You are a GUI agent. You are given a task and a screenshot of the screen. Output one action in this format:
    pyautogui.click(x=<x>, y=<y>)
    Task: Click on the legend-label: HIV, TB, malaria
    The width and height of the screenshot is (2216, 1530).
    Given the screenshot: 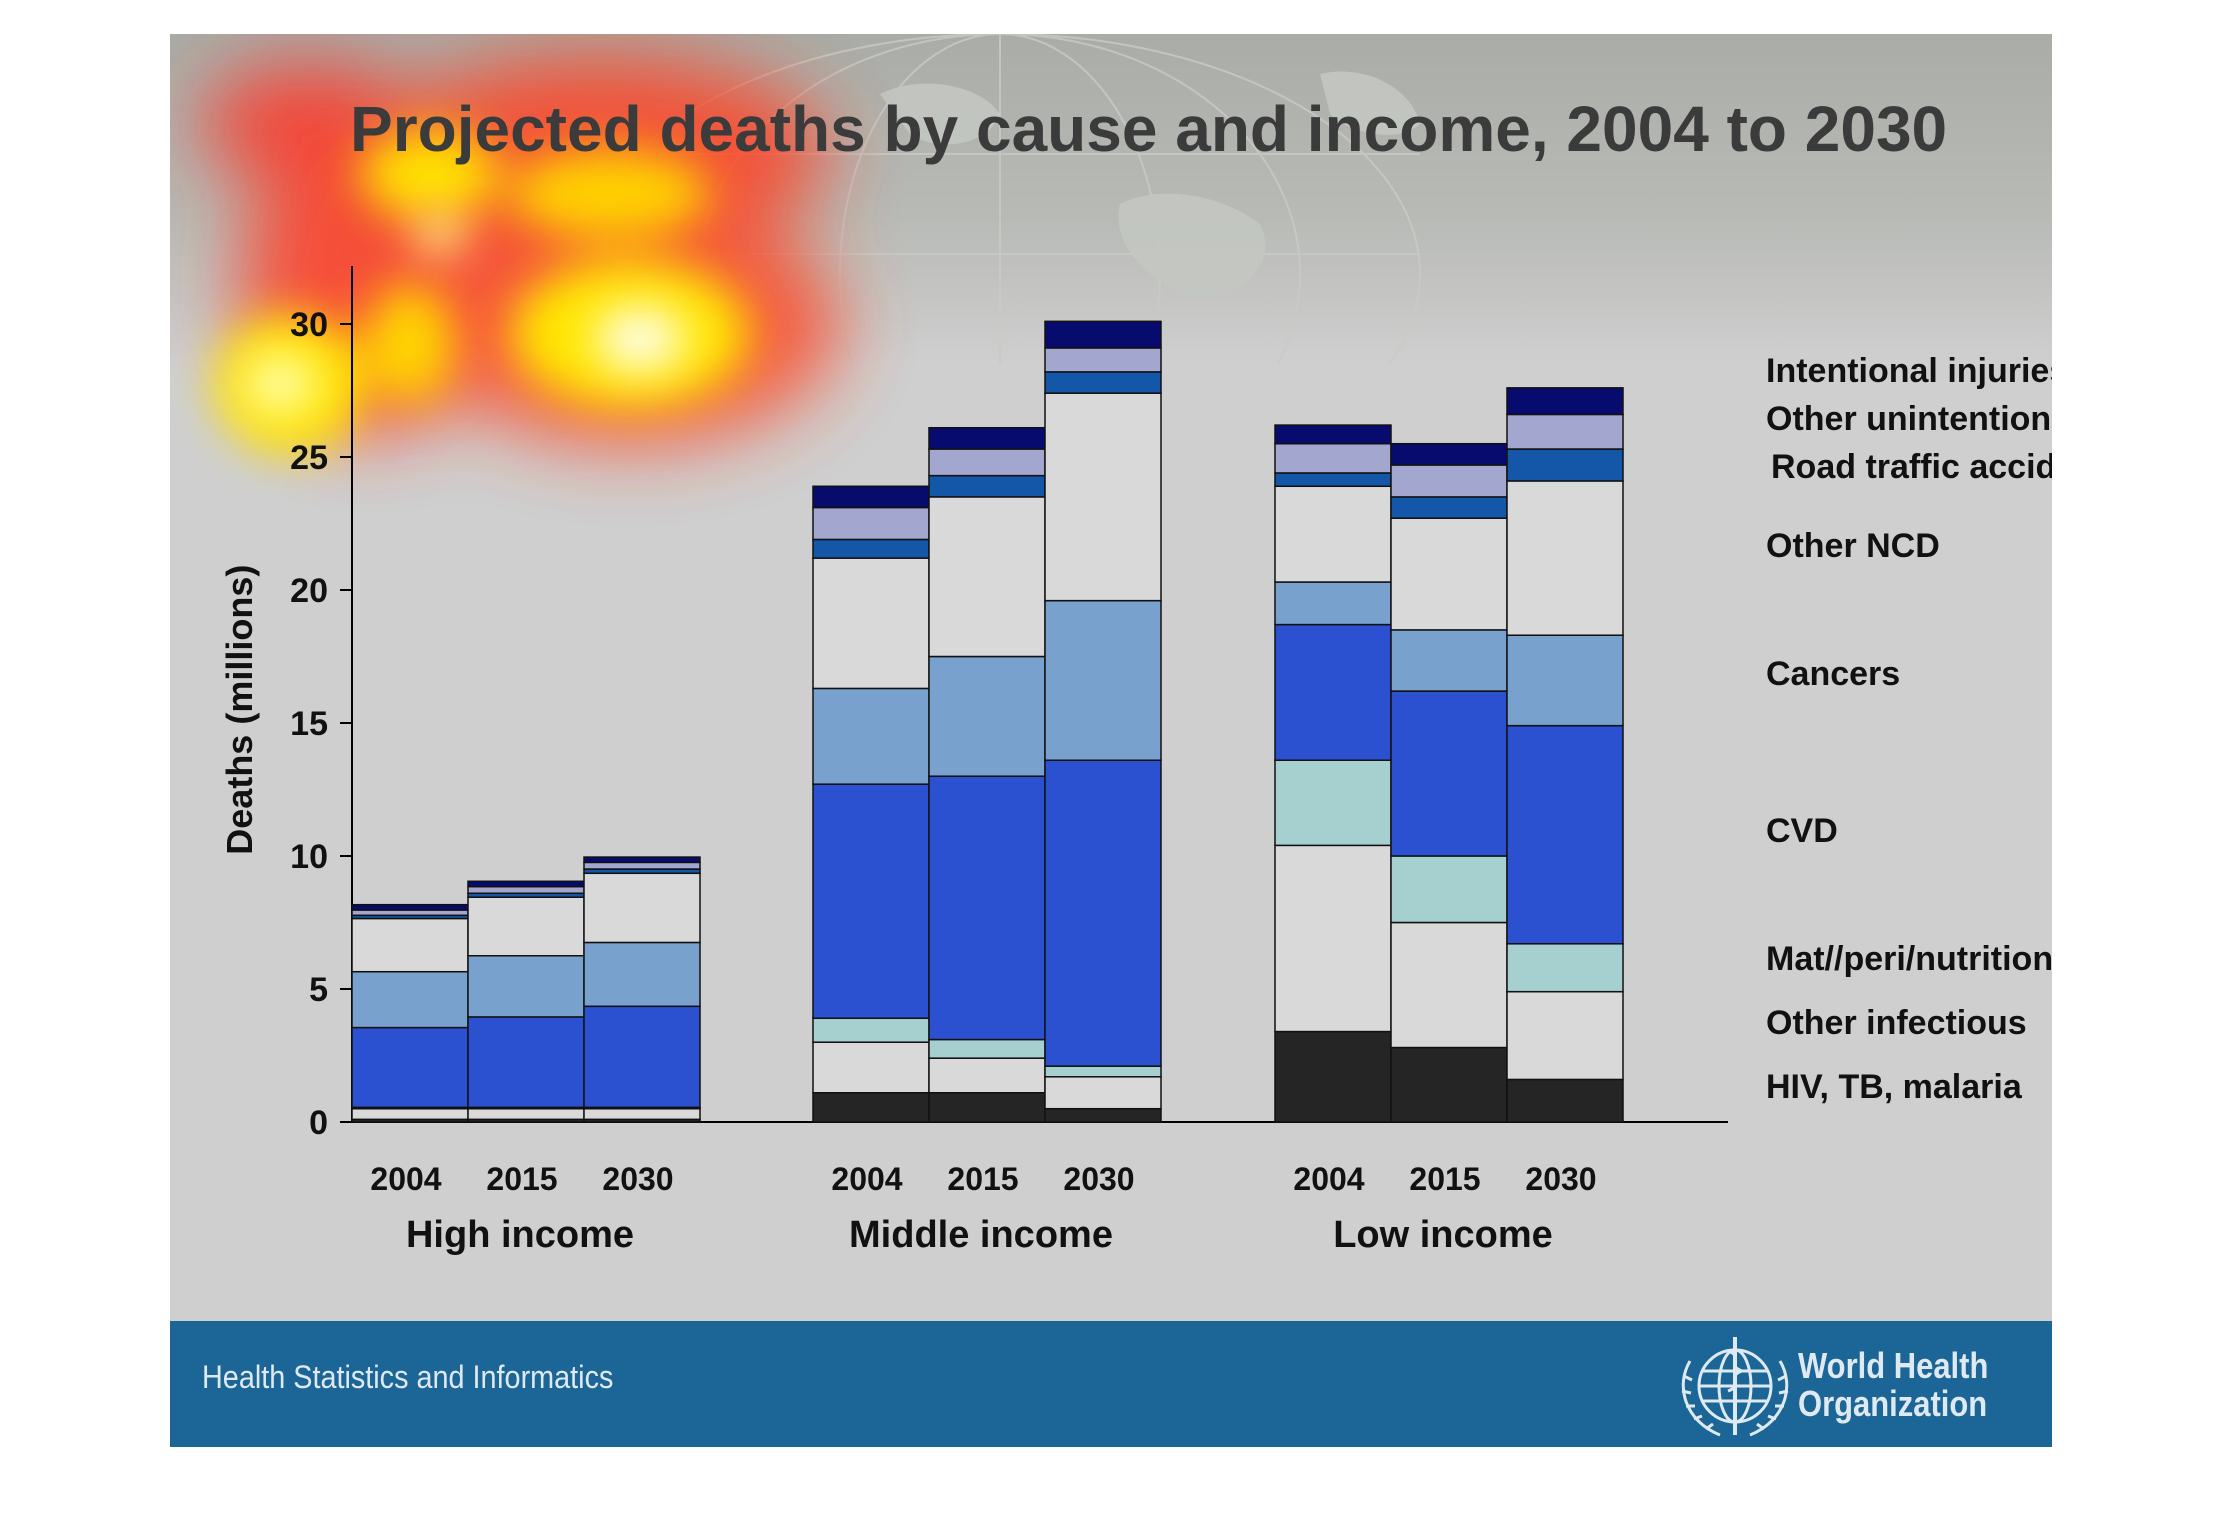 What is the action you would take?
    pyautogui.click(x=1894, y=1087)
    